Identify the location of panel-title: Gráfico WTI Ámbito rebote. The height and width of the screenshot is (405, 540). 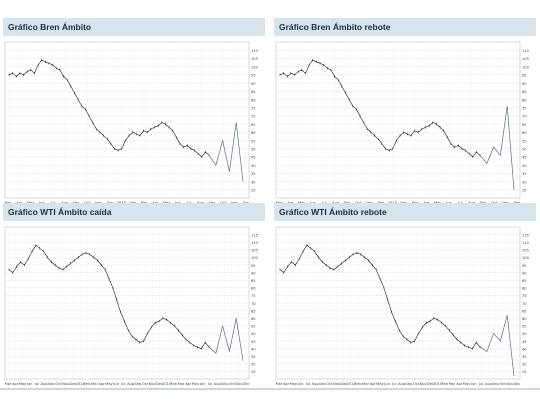
(405, 212).